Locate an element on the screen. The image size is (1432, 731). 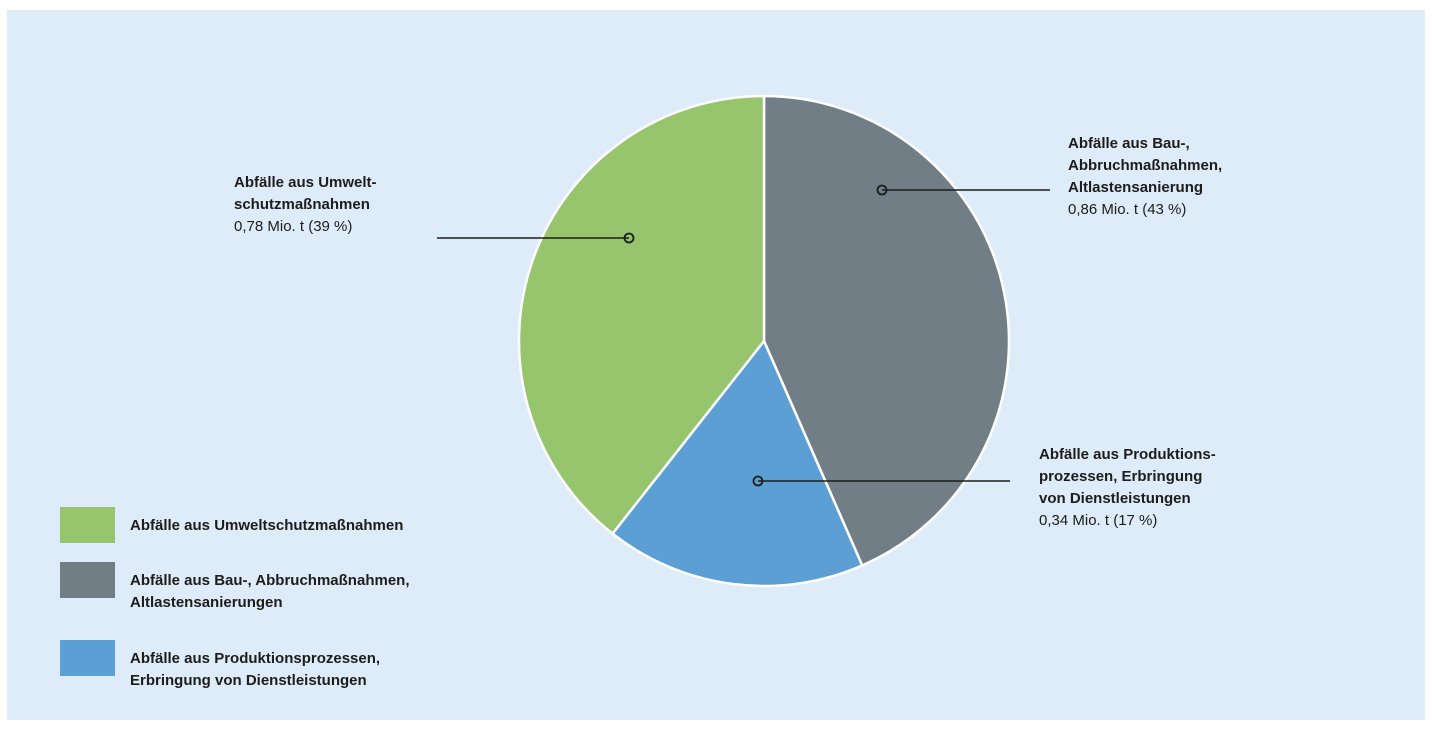
annotation-produktion-value: 0,34 Mio. t (17 %) is located at coordinates (1098, 520).